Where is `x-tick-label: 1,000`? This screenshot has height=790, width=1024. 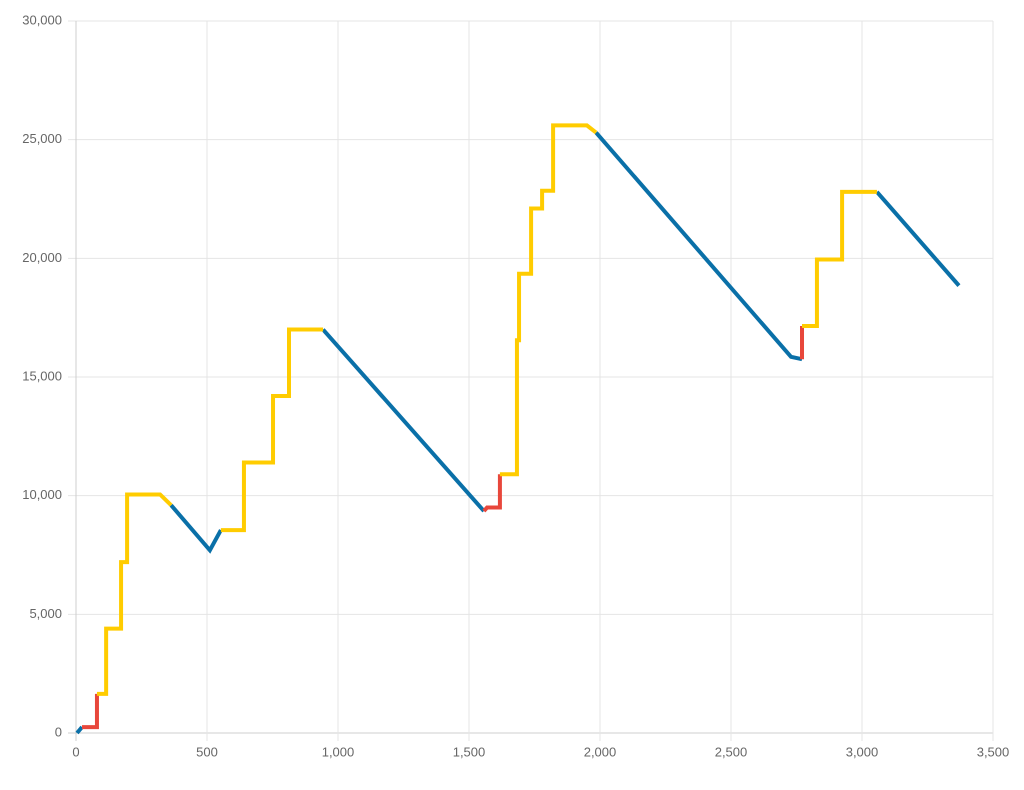 x-tick-label: 1,000 is located at coordinates (338, 751).